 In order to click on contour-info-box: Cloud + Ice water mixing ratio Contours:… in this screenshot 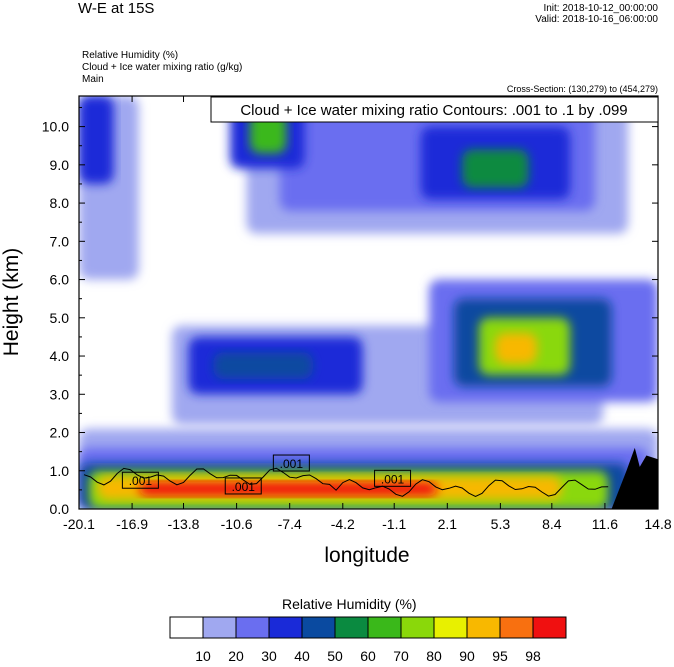, I will do `click(434, 109)`.